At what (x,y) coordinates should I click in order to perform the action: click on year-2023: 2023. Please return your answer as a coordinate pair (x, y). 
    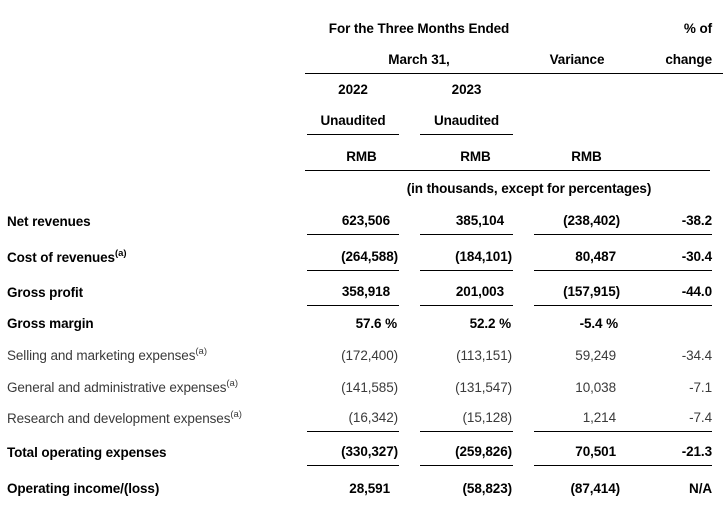
    Looking at the image, I should click on (466, 89).